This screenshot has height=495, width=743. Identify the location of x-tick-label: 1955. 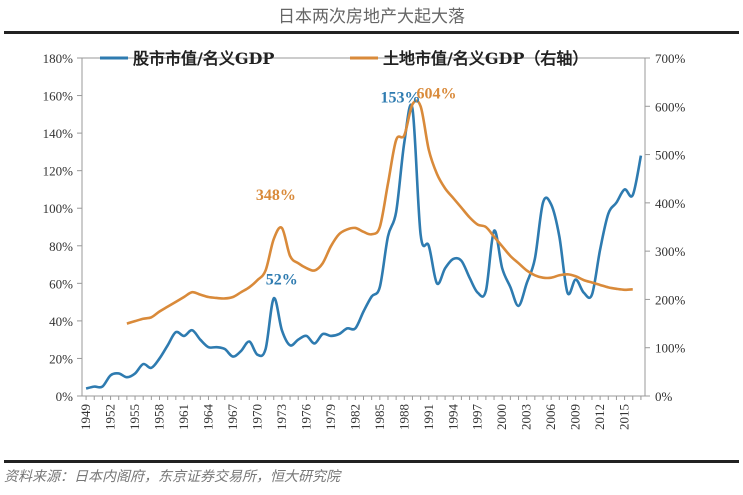
(134, 417).